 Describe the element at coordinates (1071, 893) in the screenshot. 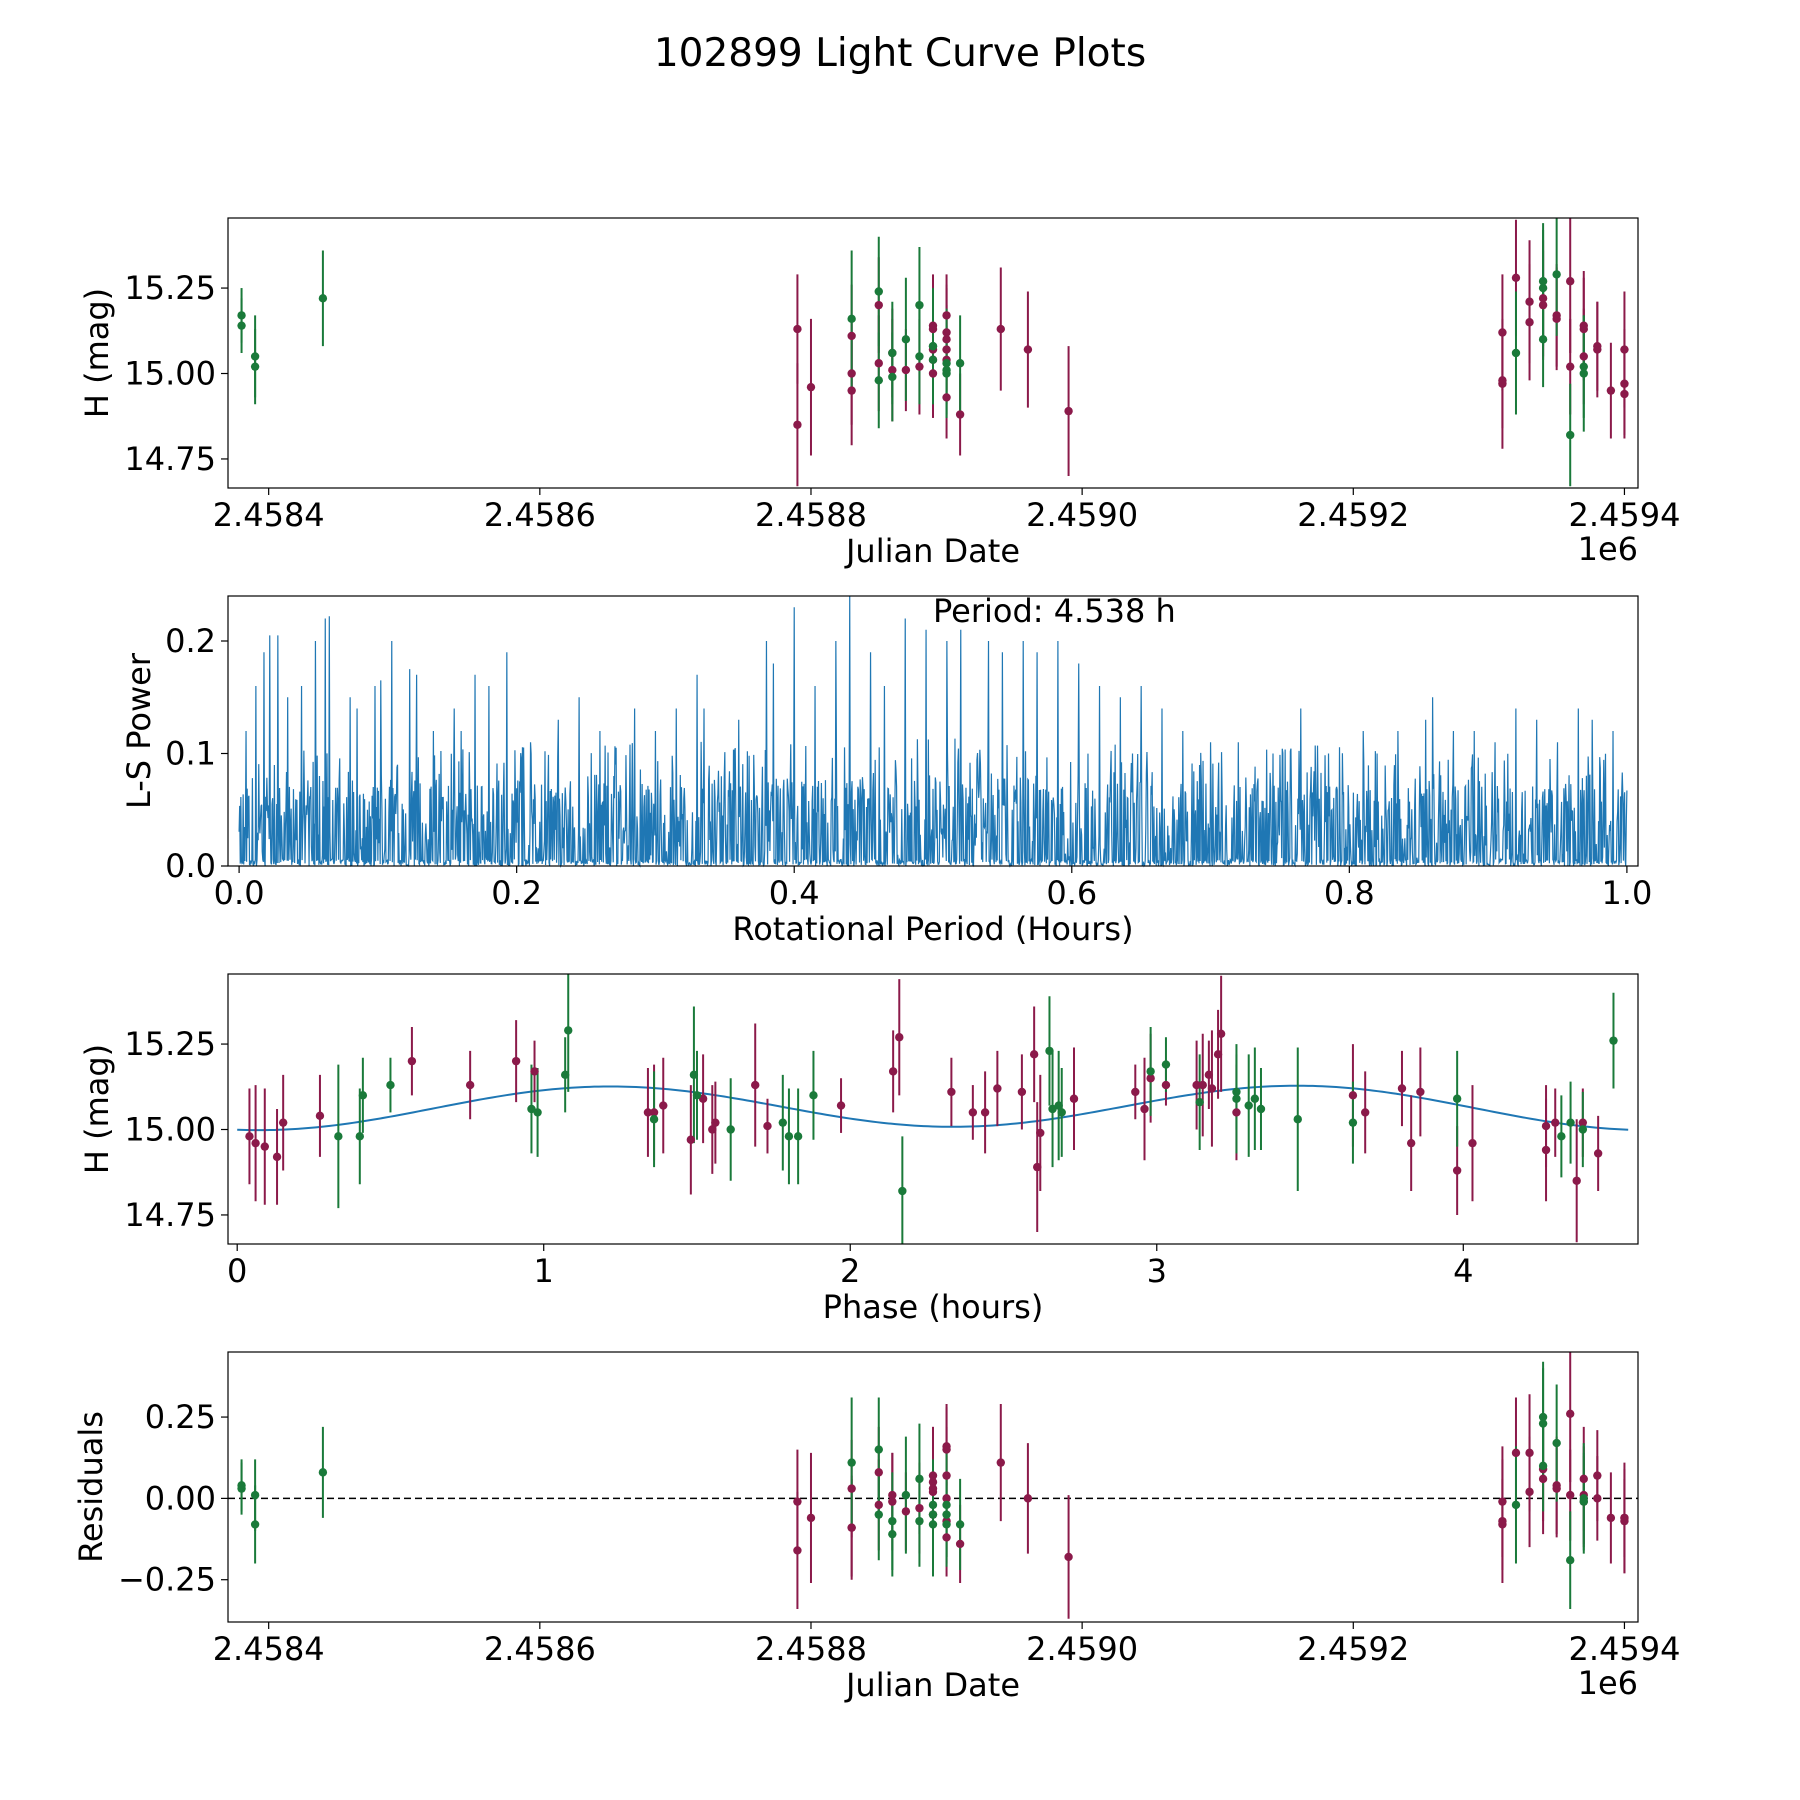

I see `periodogram-xtick-label: 0.6` at that location.